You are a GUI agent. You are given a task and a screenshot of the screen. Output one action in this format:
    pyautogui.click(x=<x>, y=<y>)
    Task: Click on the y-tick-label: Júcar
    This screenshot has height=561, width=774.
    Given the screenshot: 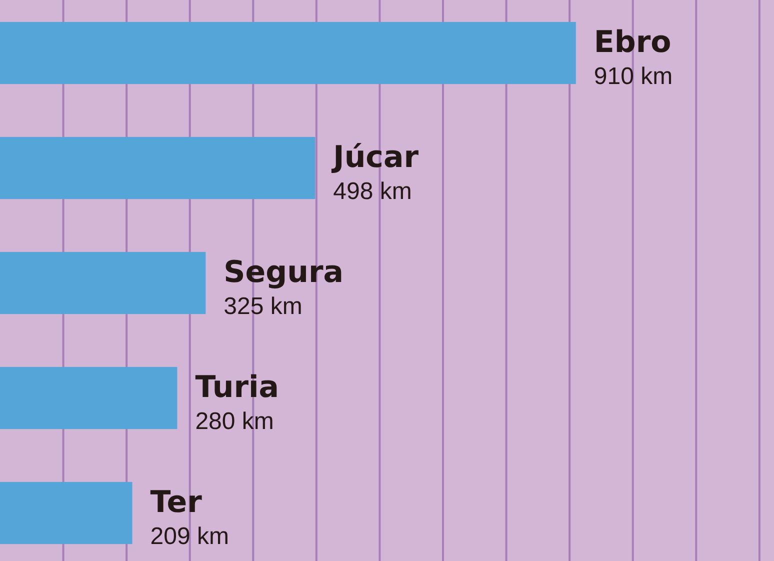 What is the action you would take?
    pyautogui.click(x=375, y=157)
    